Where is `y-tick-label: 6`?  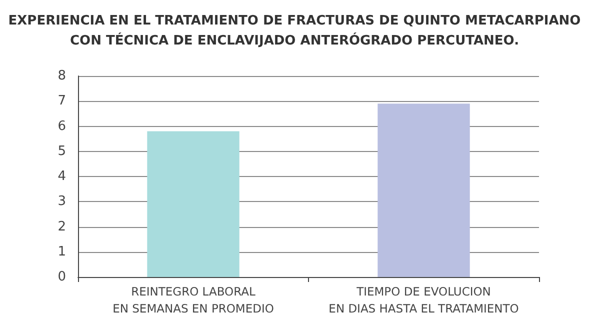
y-tick-label: 6 is located at coordinates (62, 126).